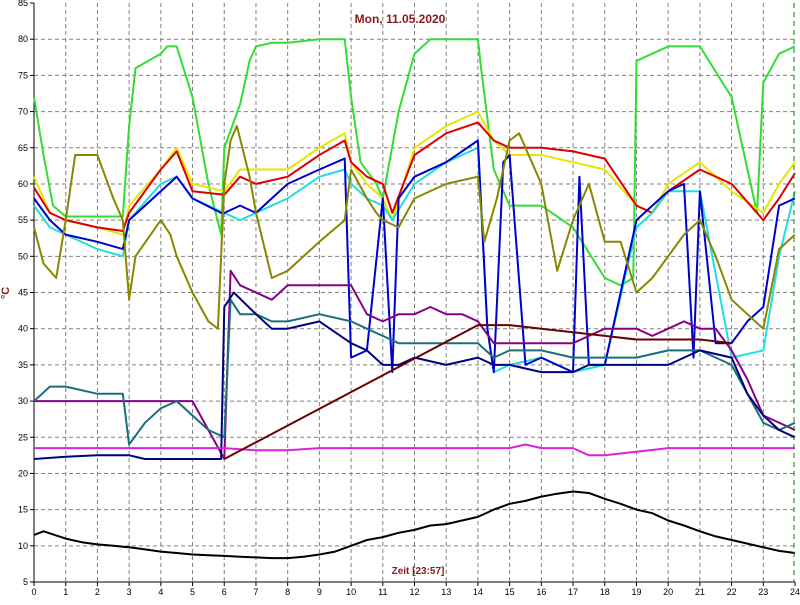 This screenshot has width=800, height=605. What do you see at coordinates (23, 39) in the screenshot?
I see `y-tick-label: 80` at bounding box center [23, 39].